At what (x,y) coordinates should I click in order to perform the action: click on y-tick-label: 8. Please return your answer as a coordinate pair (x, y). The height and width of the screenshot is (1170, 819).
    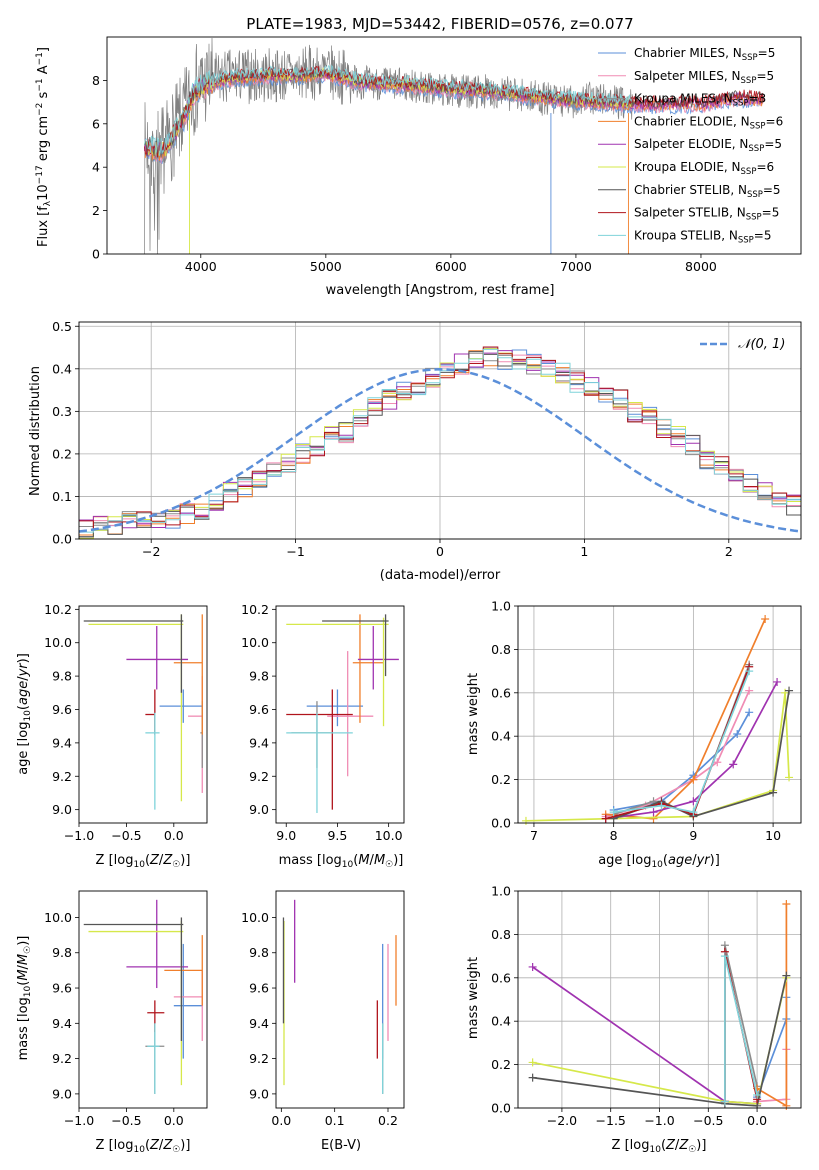
    Looking at the image, I should click on (96, 80).